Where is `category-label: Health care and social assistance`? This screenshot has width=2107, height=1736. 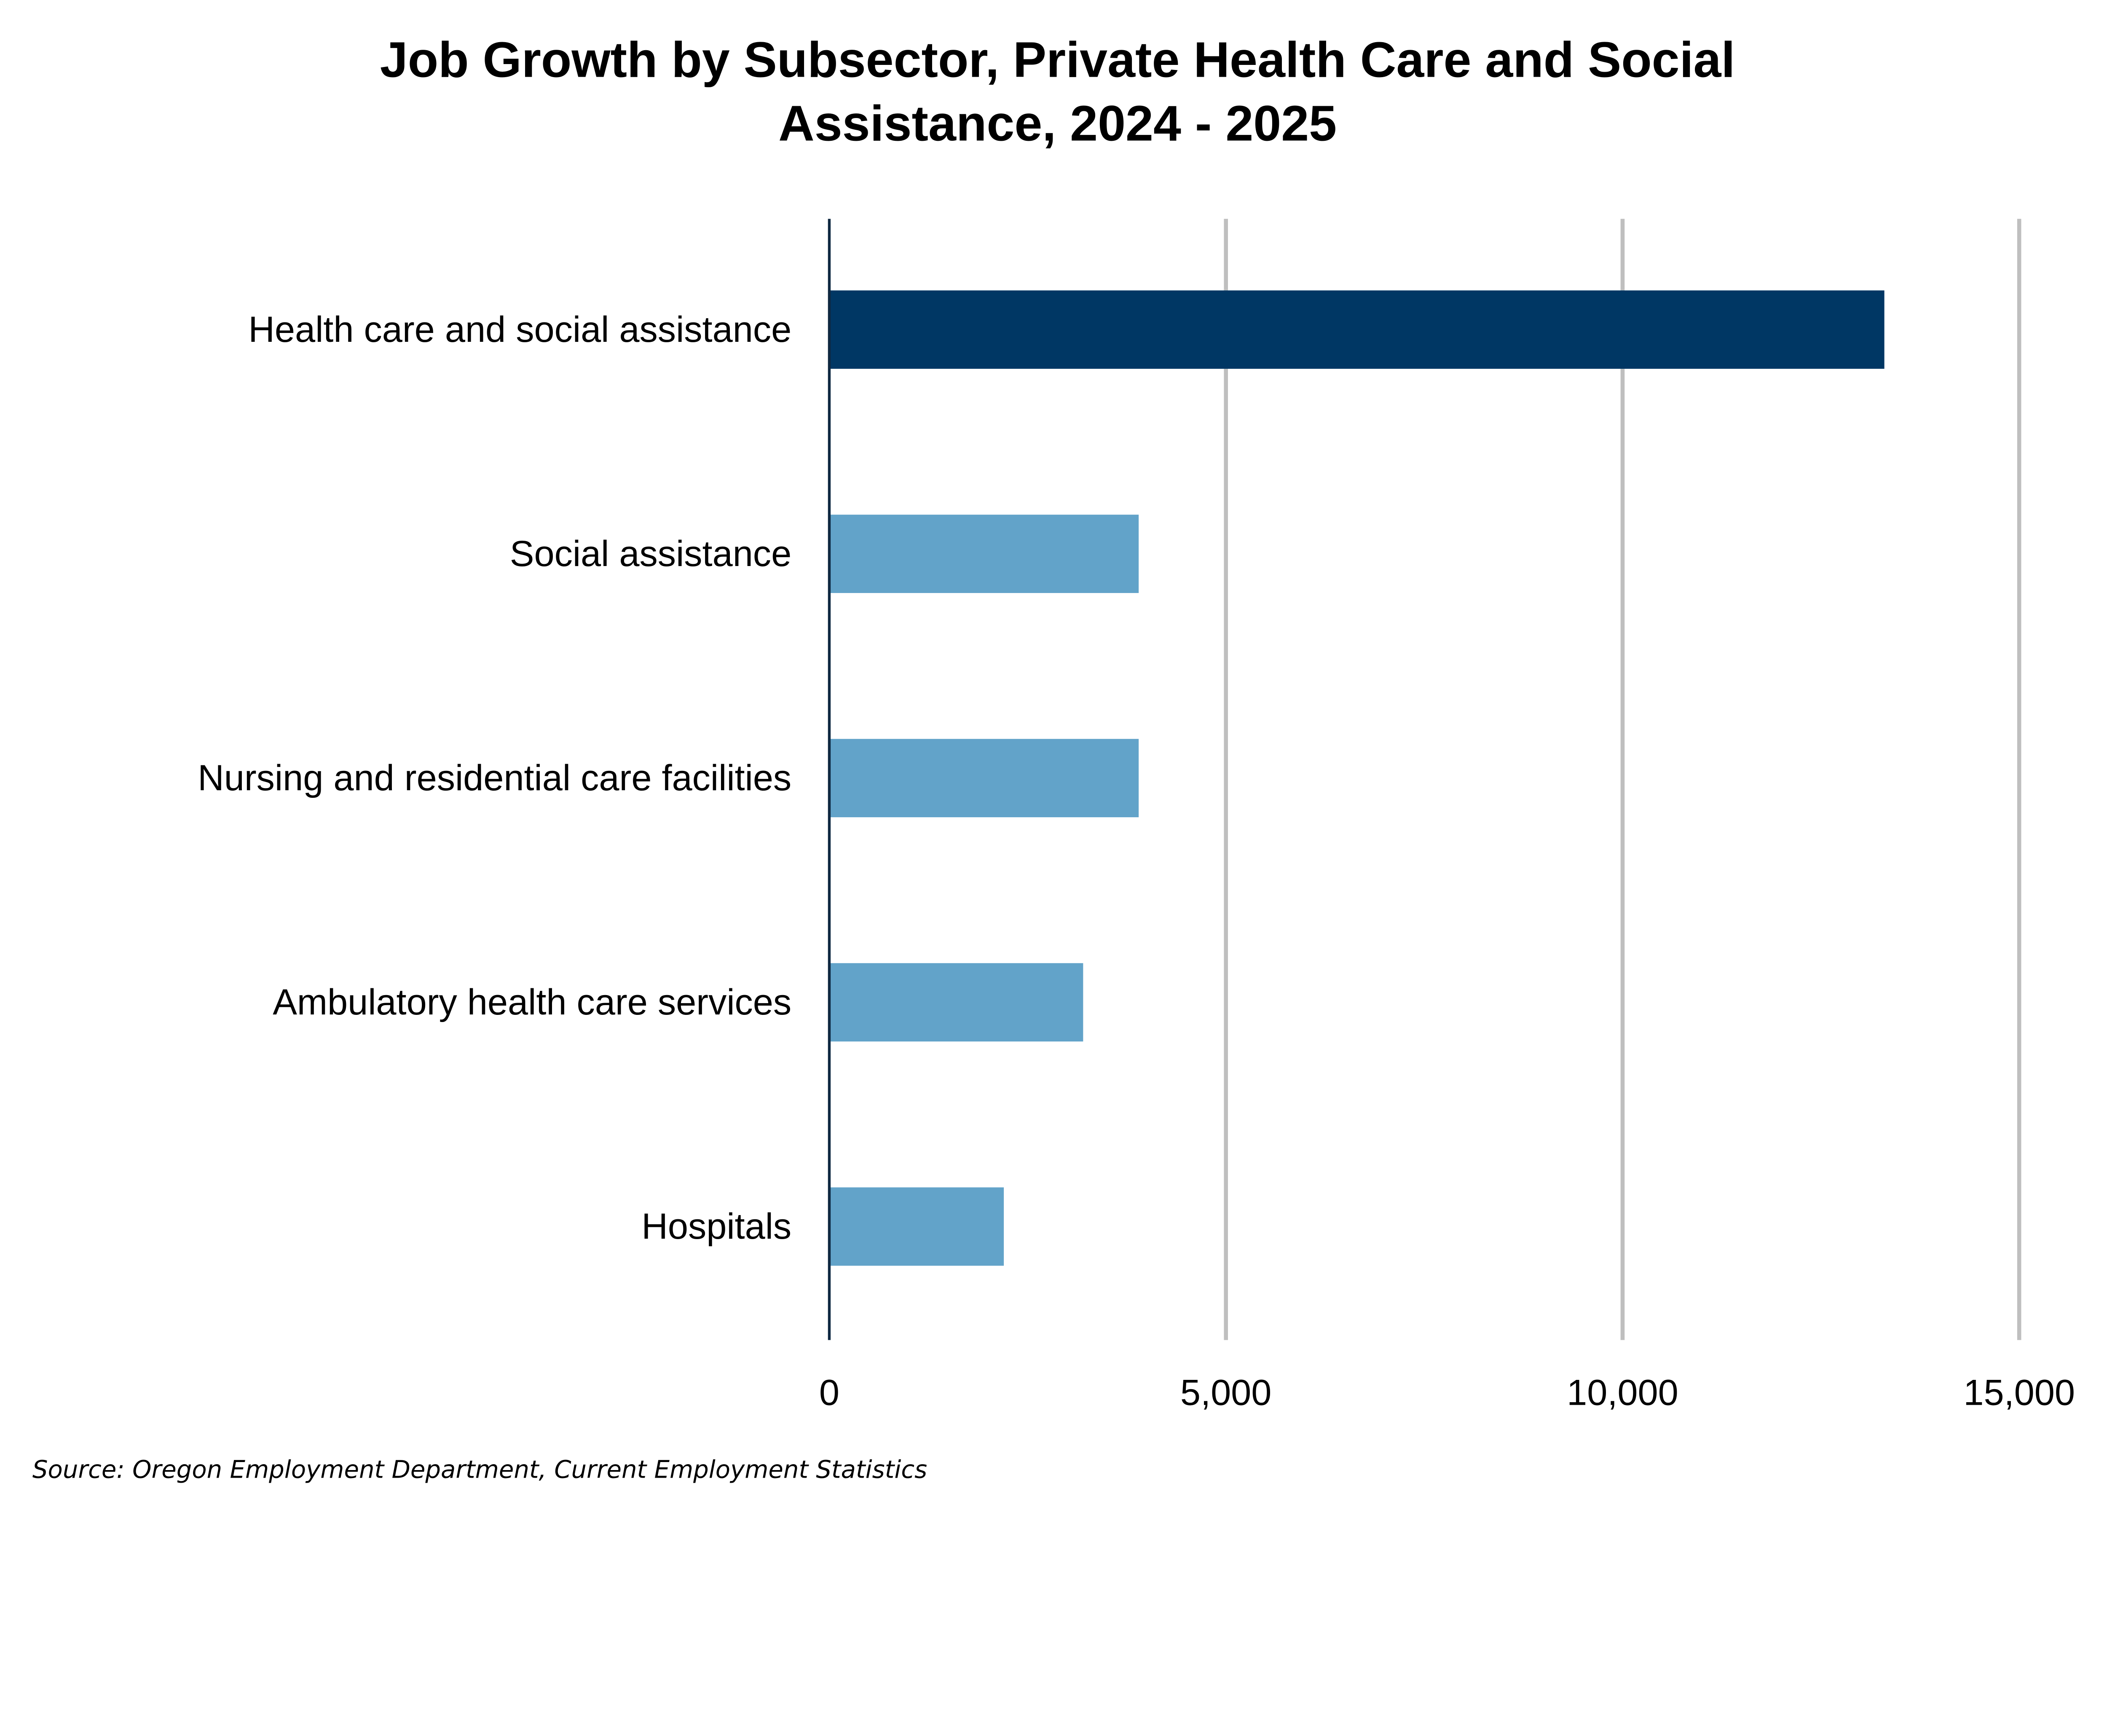
category-label: Health care and social assistance is located at coordinates (519, 330).